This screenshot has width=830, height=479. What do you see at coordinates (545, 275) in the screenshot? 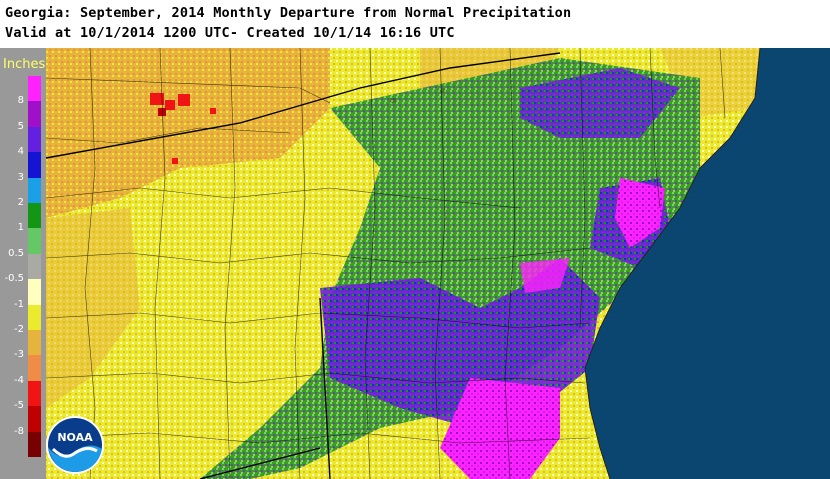
I see `extreme-wet-region-mid` at bounding box center [545, 275].